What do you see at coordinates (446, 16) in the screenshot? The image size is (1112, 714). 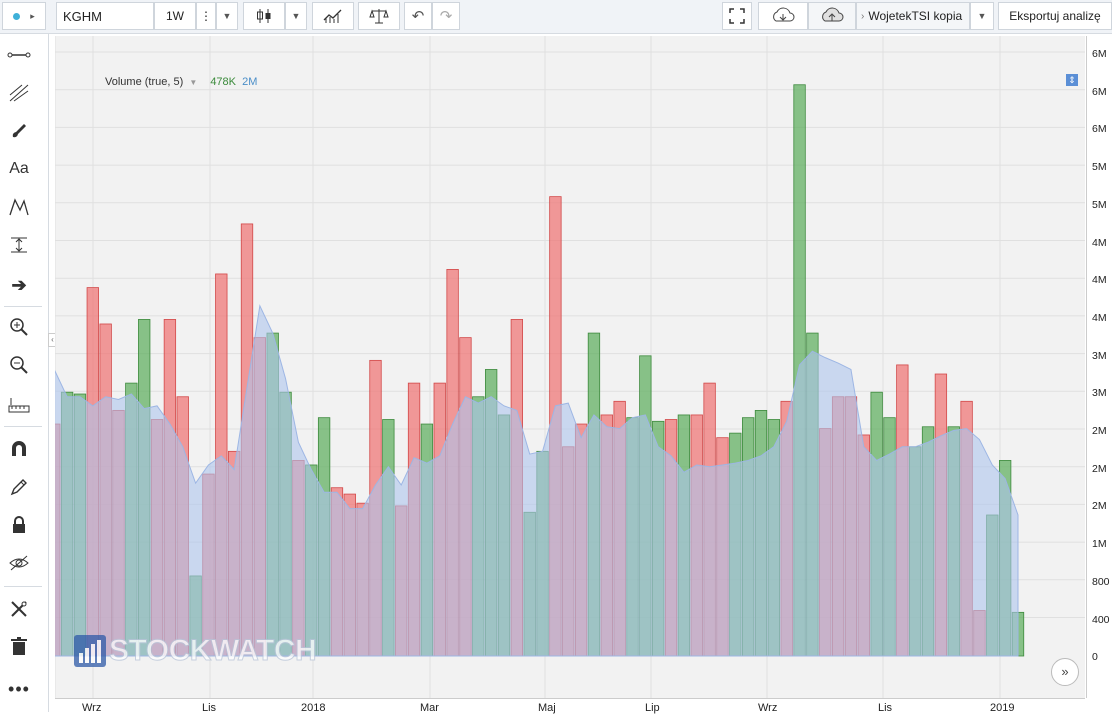 I see `redo-button: ↷` at bounding box center [446, 16].